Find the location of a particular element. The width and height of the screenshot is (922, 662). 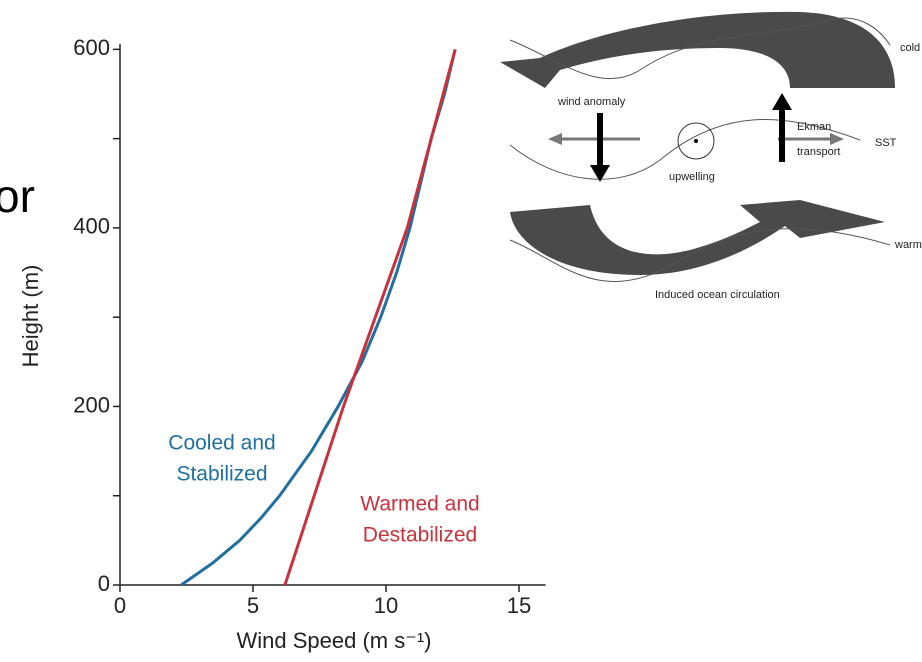

x-axis-label: Wind Speed (m s⁻¹) is located at coordinates (334, 640).